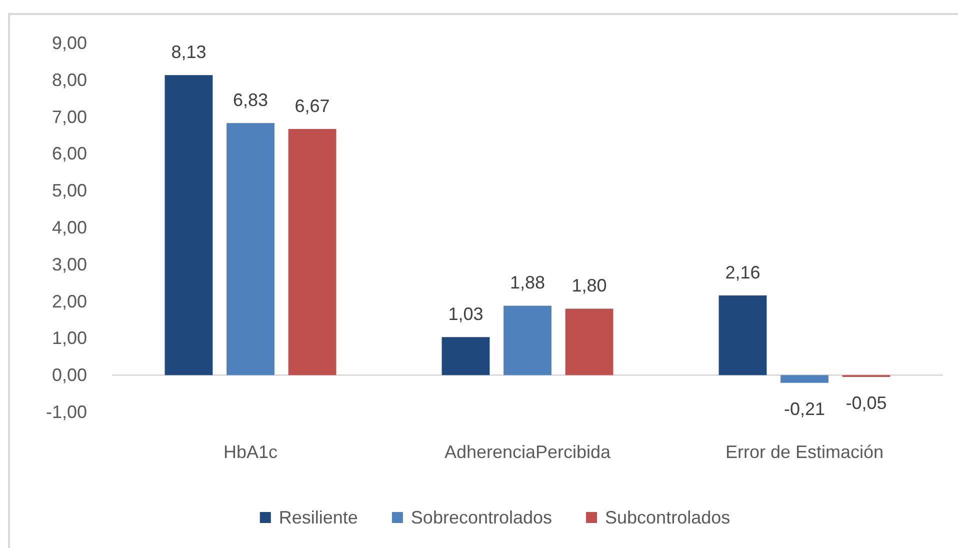 This screenshot has width=958, height=548. I want to click on data-label: 1,03, so click(466, 314).